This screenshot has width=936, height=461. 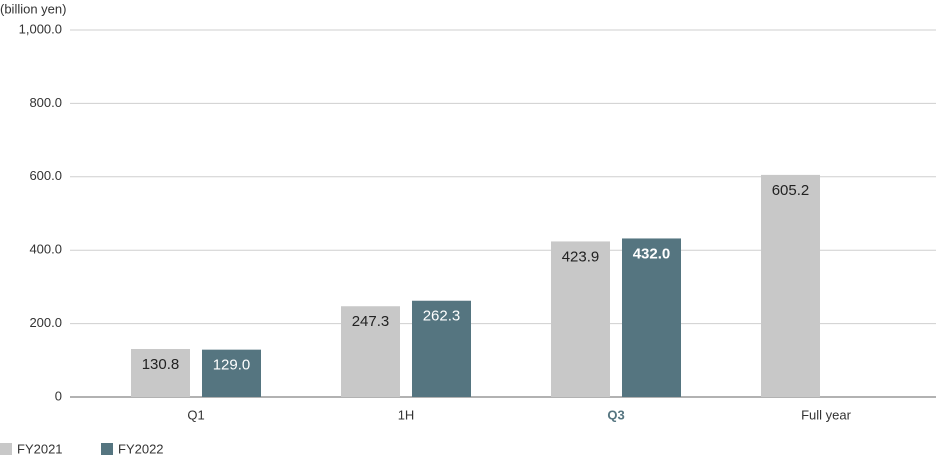 I want to click on x-tick-label: 1H, so click(x=406, y=414).